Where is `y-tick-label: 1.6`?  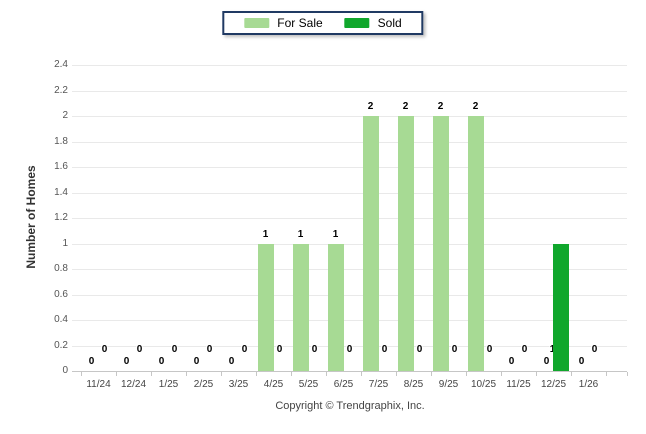
y-tick-label: 1.6 is located at coordinates (61, 166).